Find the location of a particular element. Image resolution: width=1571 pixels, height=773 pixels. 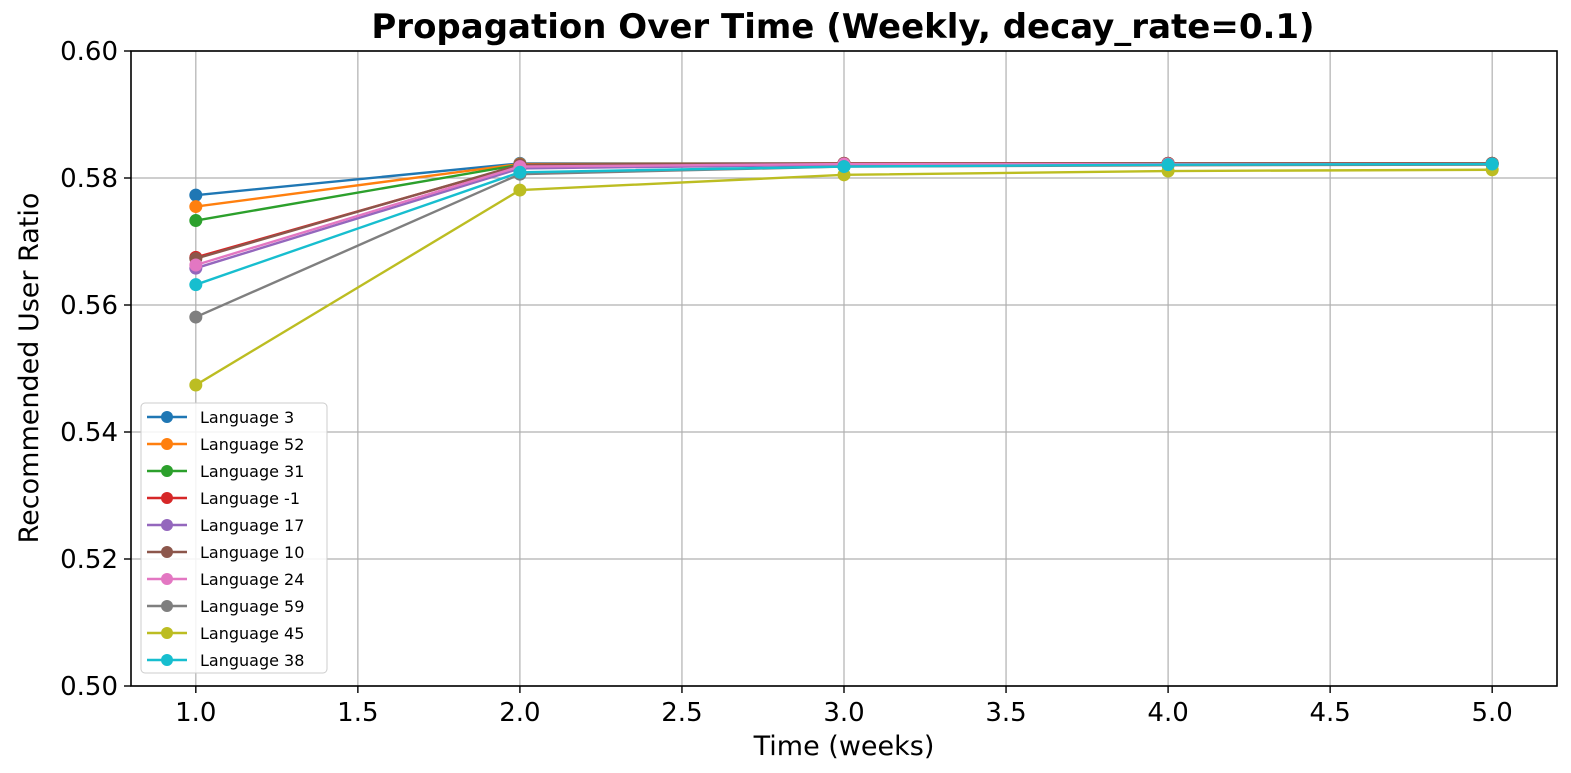

legend-label: Language 52 is located at coordinates (252, 444).